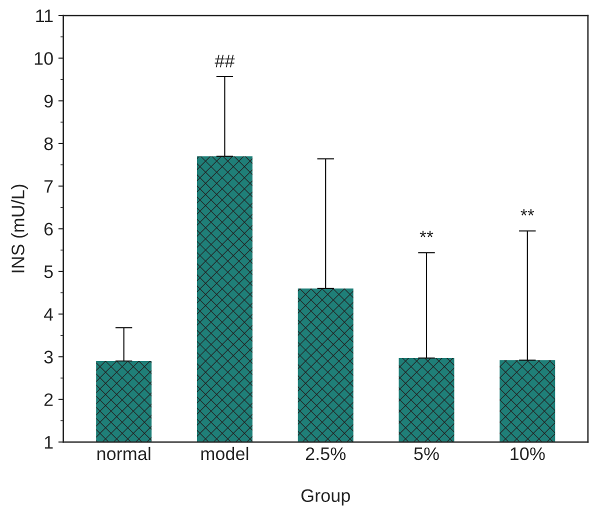 This screenshot has height=517, width=603. I want to click on y-tick-label: 8, so click(48, 143).